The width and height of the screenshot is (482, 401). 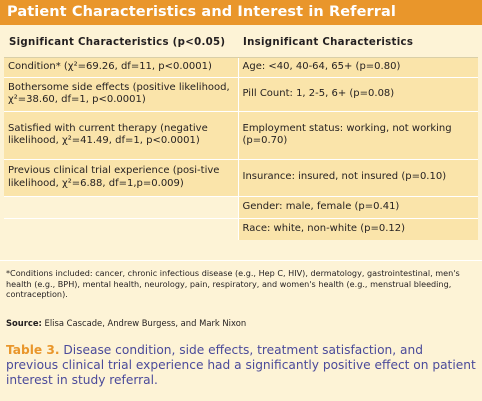 I want to click on insignificant-cell: Race: white, non-white (p=0.12), so click(x=358, y=229).